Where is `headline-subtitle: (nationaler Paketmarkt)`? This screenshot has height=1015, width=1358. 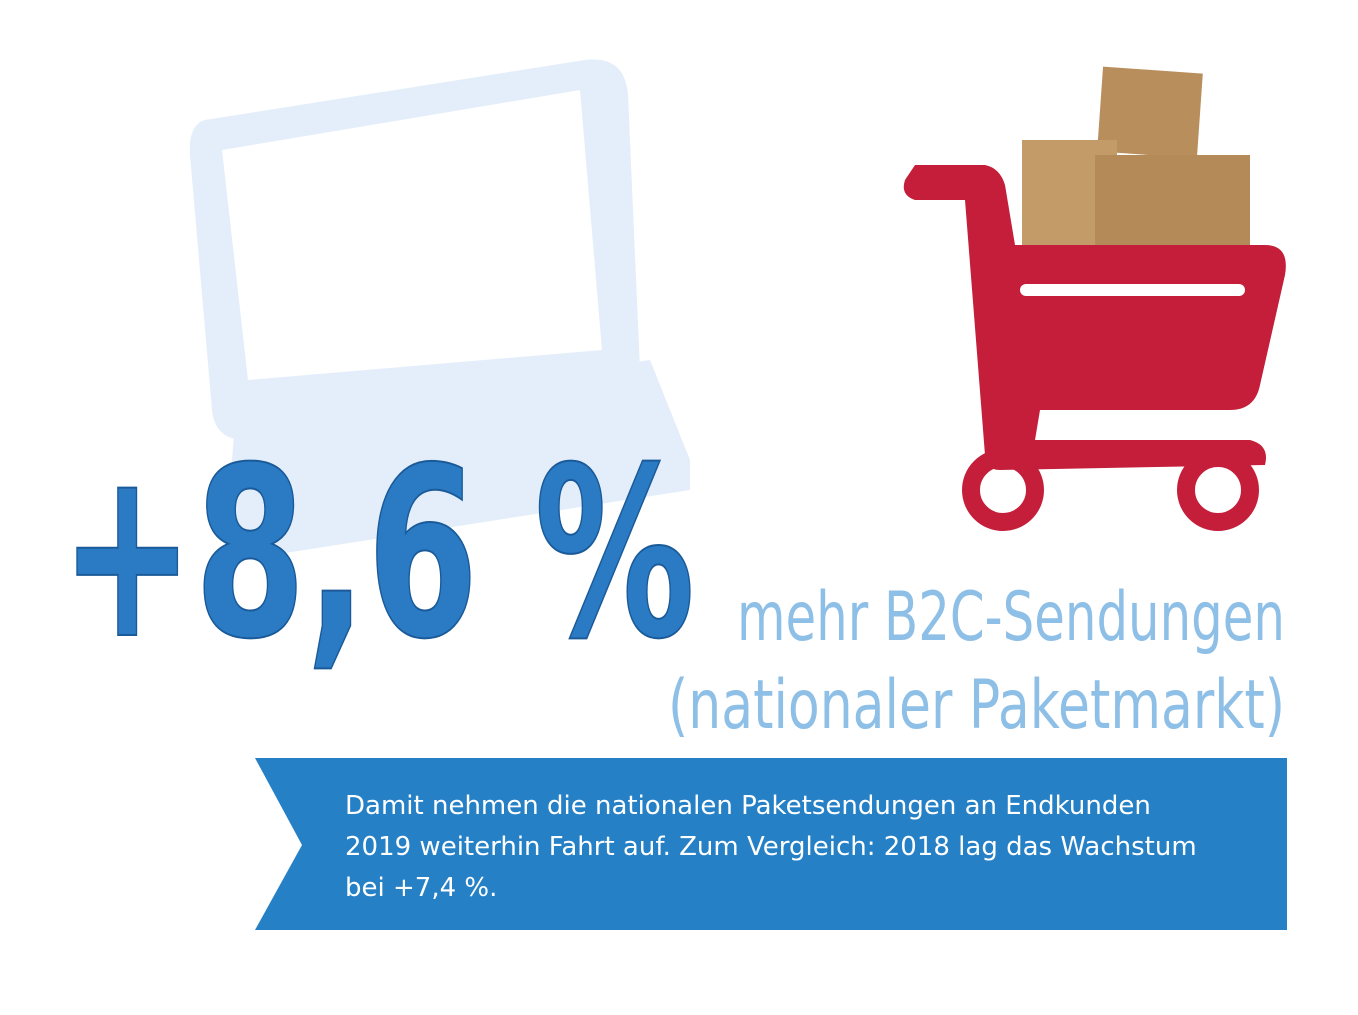 headline-subtitle: (nationaler Paketmarkt) is located at coordinates (976, 705).